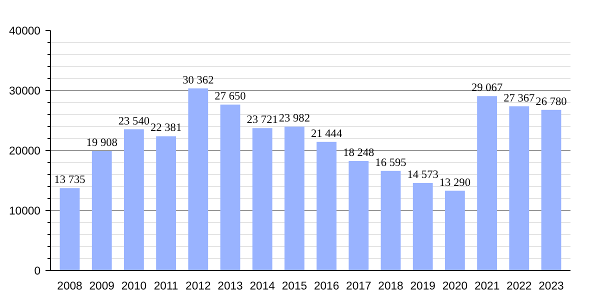 This screenshot has width=600, height=300. Describe the element at coordinates (359, 153) in the screenshot. I see `data-label: 18 248` at that location.